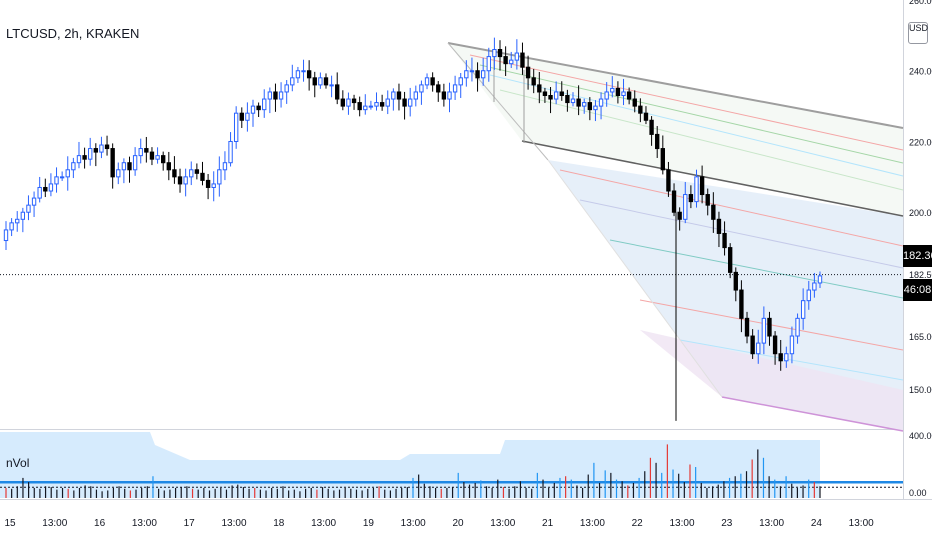 The image size is (932, 550). Describe the element at coordinates (18, 463) in the screenshot. I see `volume-indicator-label: nVol` at that location.